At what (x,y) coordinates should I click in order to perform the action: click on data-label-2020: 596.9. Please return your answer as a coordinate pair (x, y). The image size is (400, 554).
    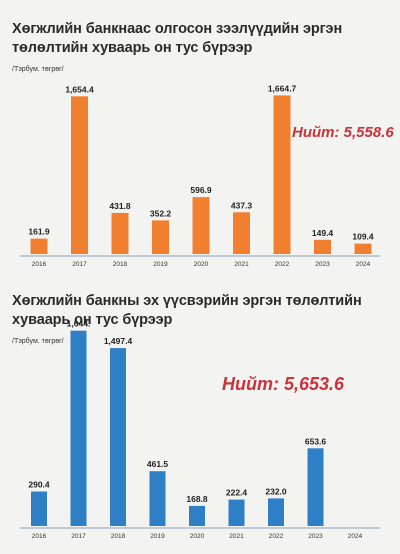
    Looking at the image, I should click on (201, 190).